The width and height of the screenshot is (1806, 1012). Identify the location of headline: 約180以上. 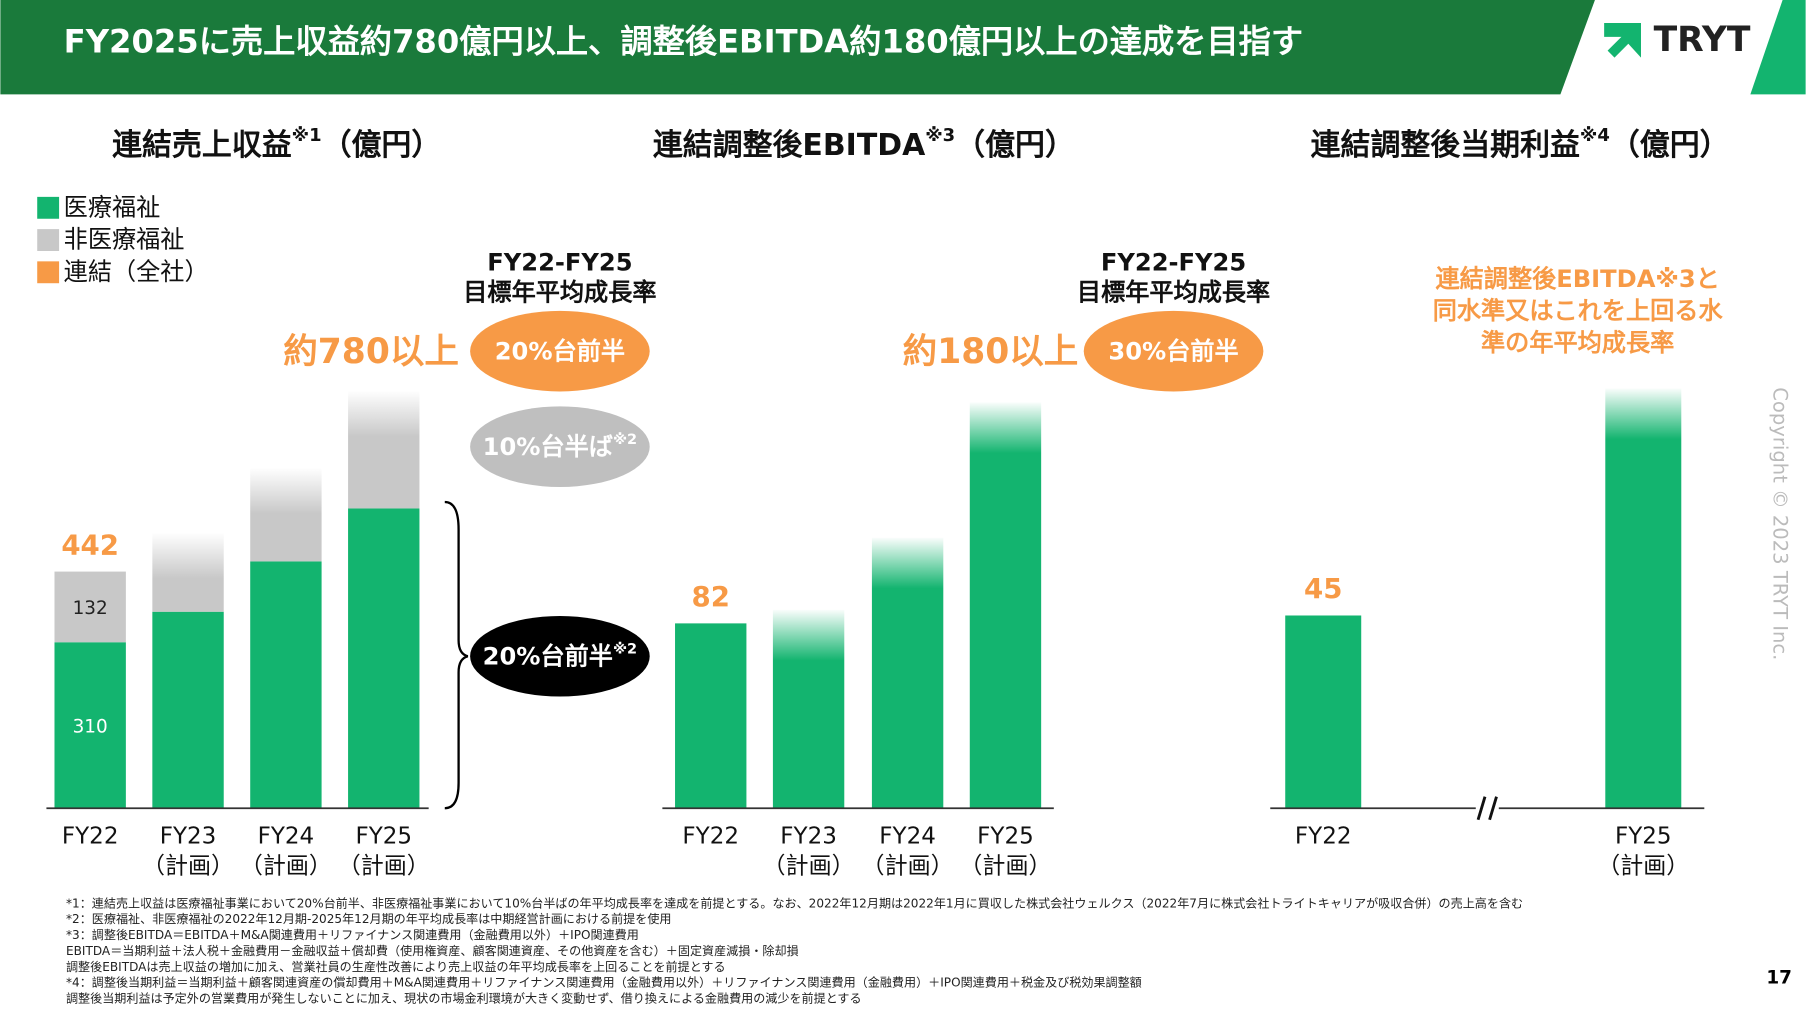
(991, 352).